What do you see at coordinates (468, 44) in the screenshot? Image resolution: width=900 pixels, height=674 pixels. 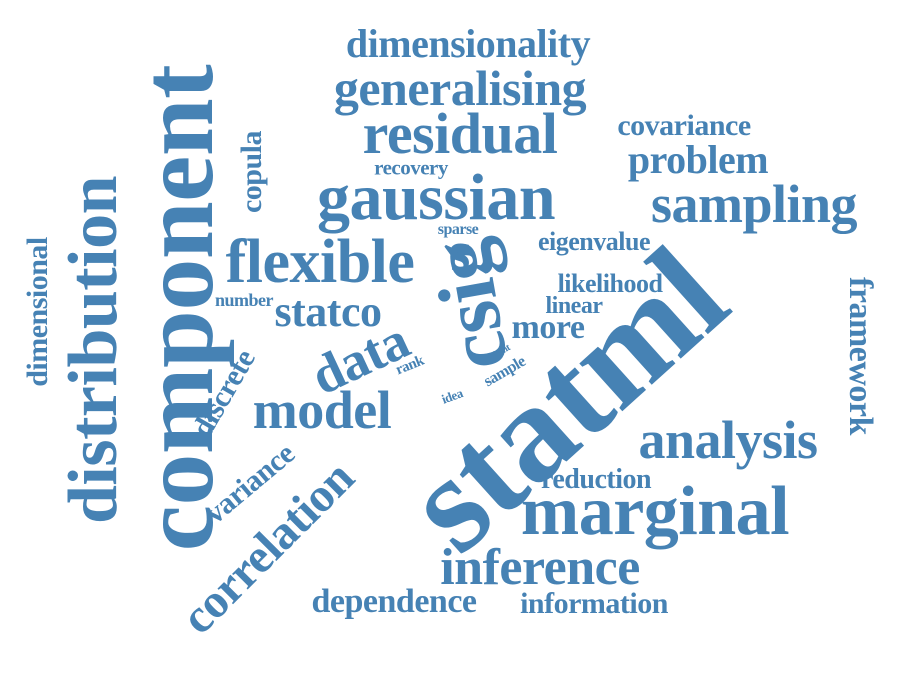 I see `word-dimensionality: dimensionality` at bounding box center [468, 44].